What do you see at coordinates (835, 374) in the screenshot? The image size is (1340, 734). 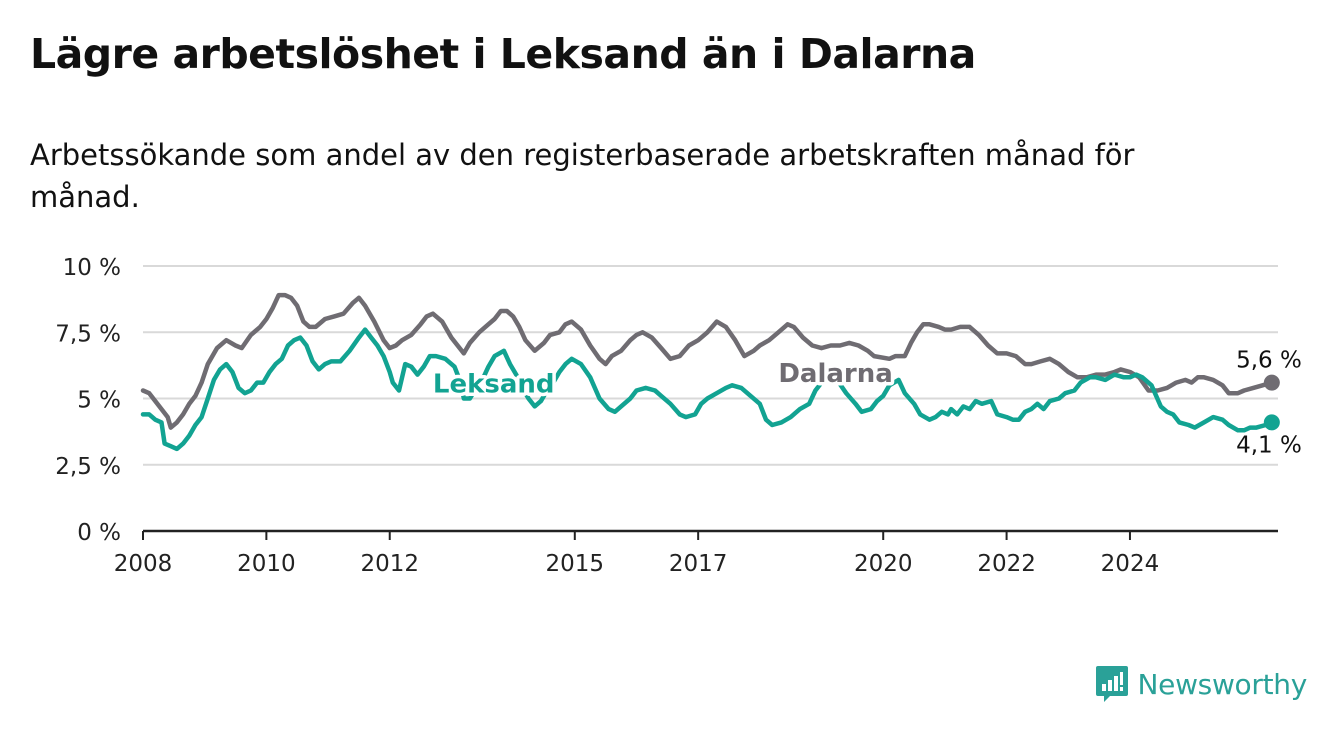 I see `series-label-dalarna: Dalarna` at bounding box center [835, 374].